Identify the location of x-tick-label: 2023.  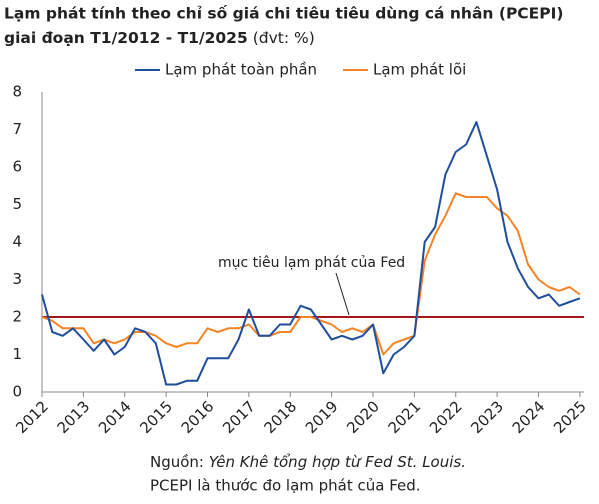
(487, 417).